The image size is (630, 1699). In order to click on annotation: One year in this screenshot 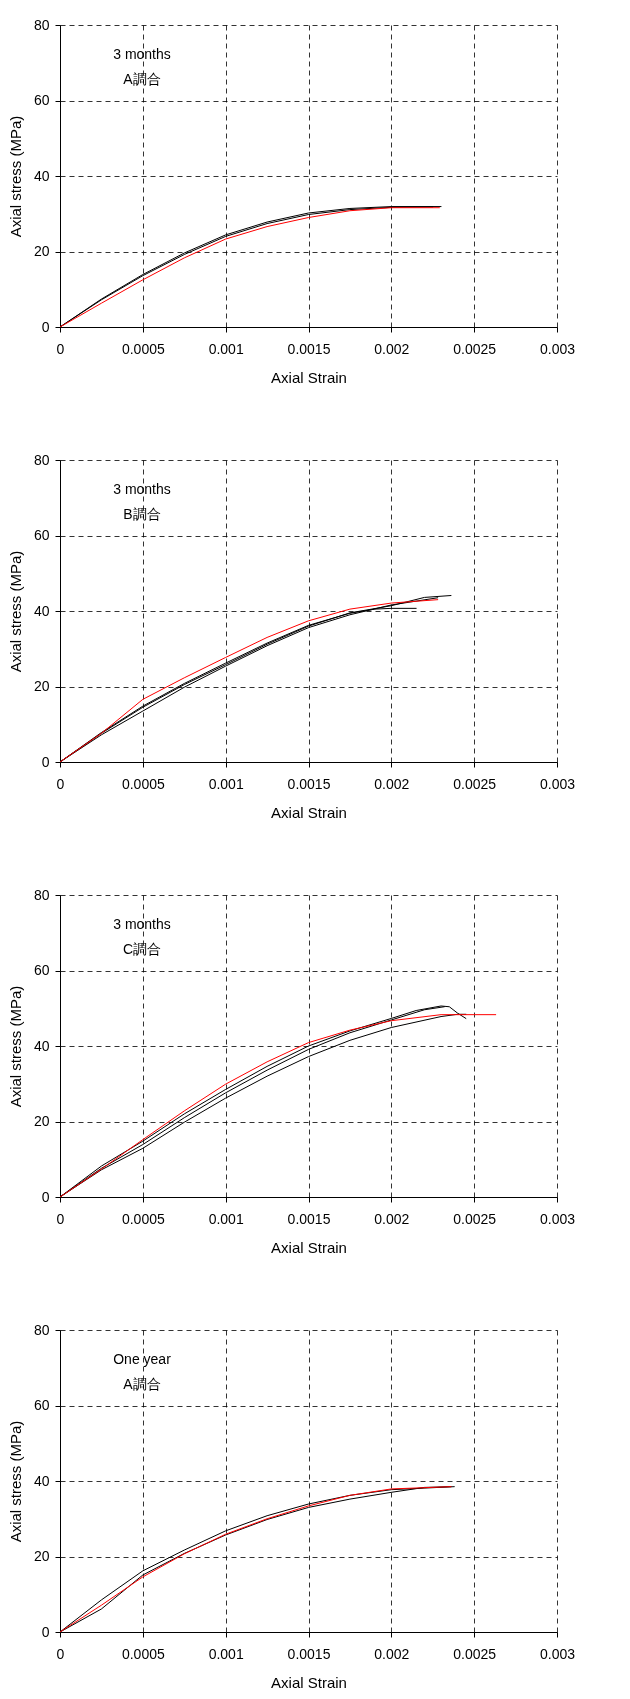, I will do `click(142, 1359)`.